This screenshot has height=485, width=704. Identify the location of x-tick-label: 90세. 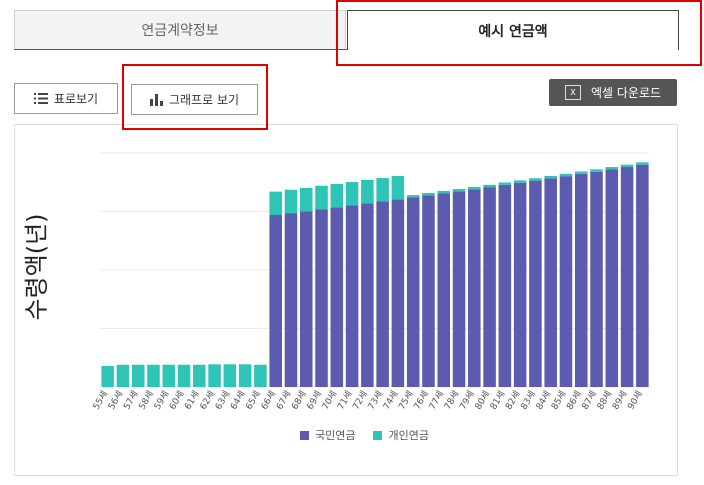
(635, 400).